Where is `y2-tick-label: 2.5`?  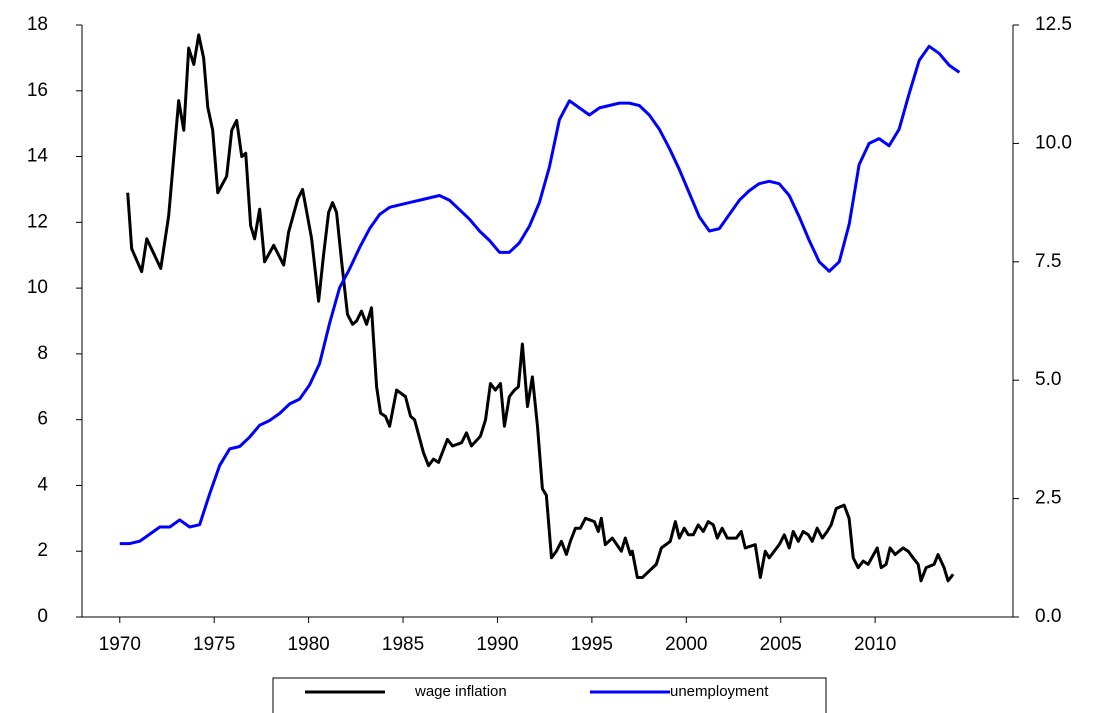
y2-tick-label: 2.5 is located at coordinates (1048, 498).